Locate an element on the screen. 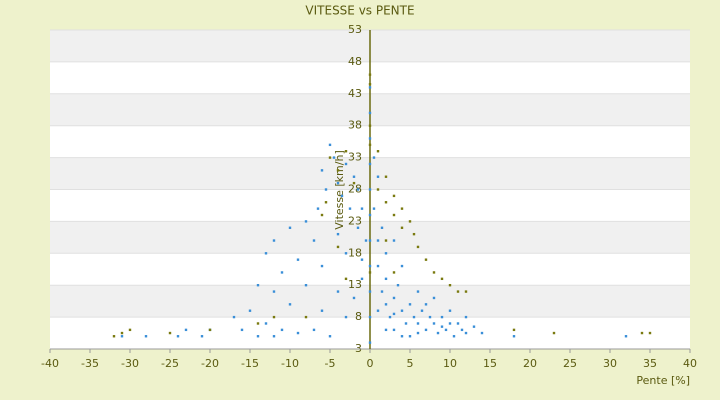  x-tick-label: 40 is located at coordinates (690, 363).